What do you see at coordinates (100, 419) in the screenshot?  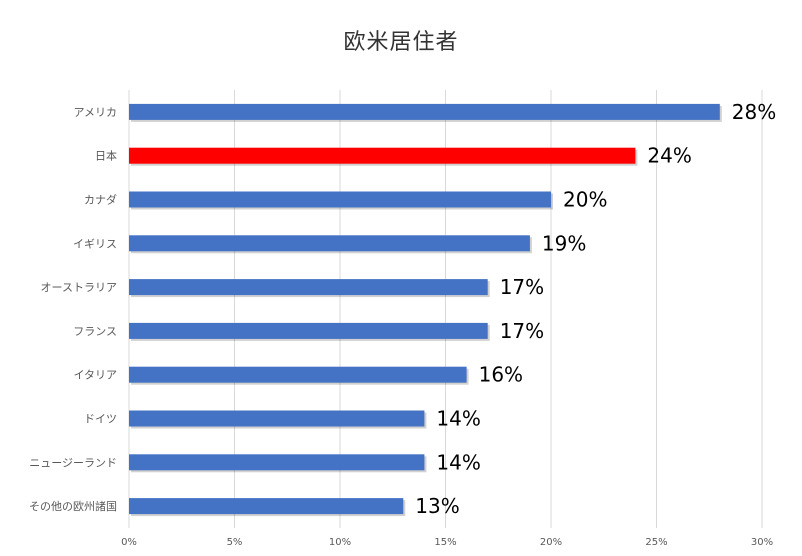 I see `category-label: ドイツ` at bounding box center [100, 419].